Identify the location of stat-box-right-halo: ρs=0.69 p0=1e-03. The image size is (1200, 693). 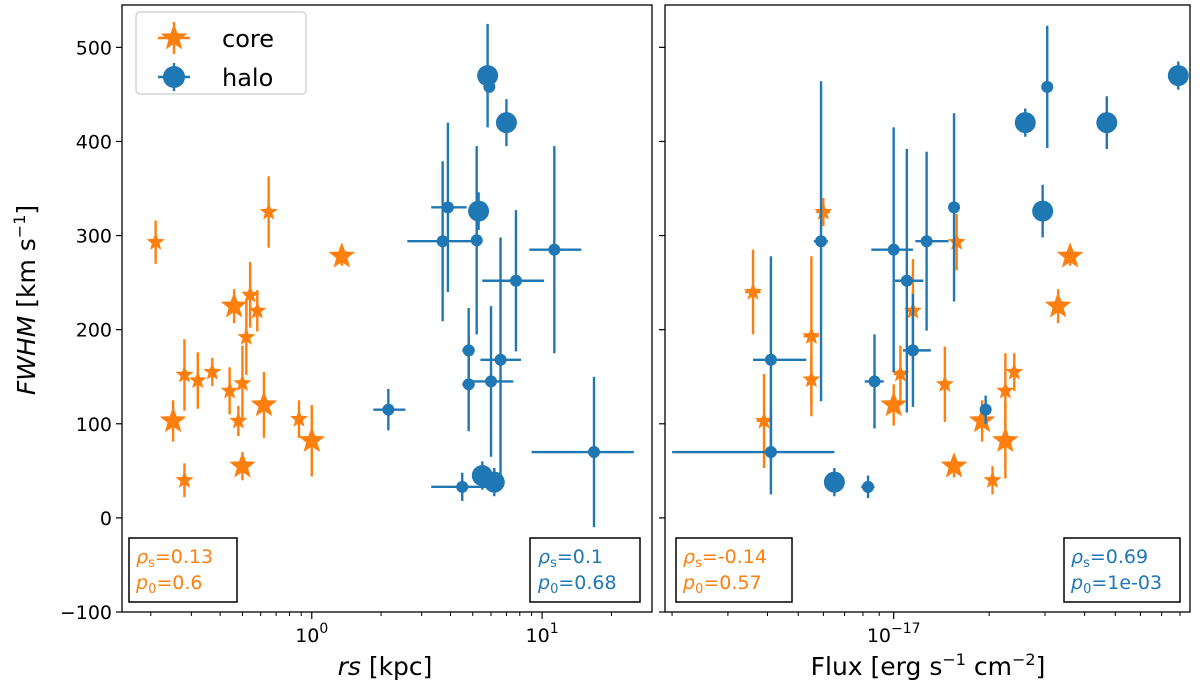
(1122, 570).